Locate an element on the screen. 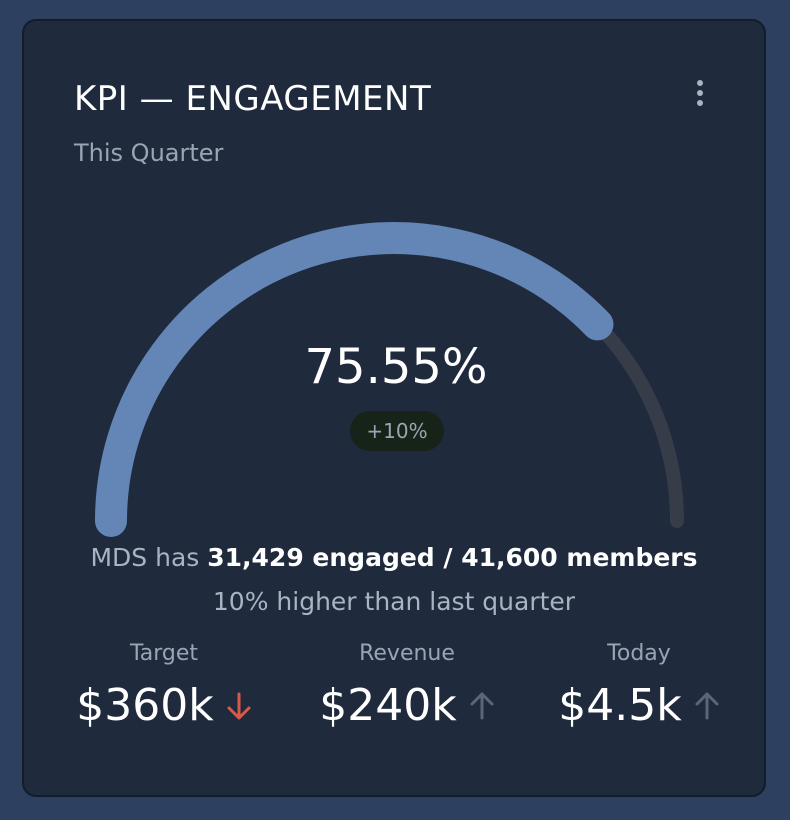 This screenshot has height=820, width=790. stat-value: $240k is located at coordinates (388, 705).